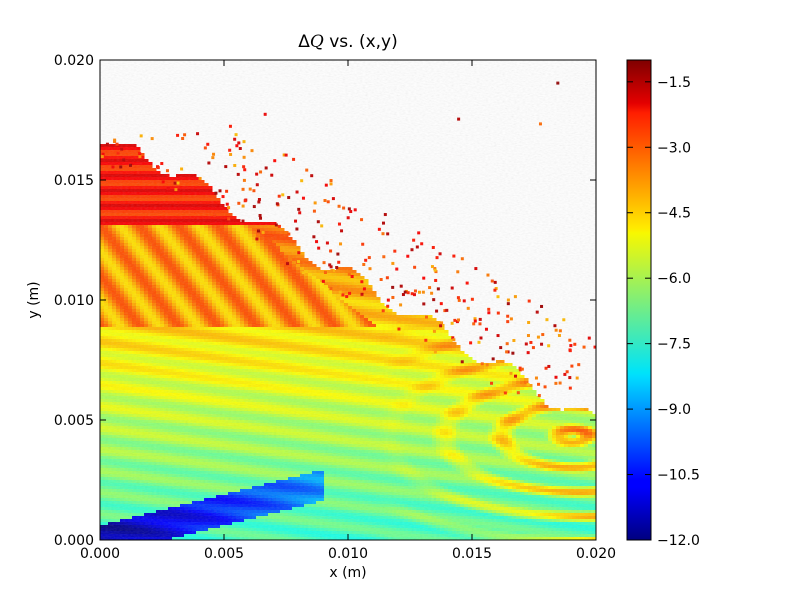  What do you see at coordinates (674, 148) in the screenshot?
I see `colorbar-tick-label: −3.0` at bounding box center [674, 148].